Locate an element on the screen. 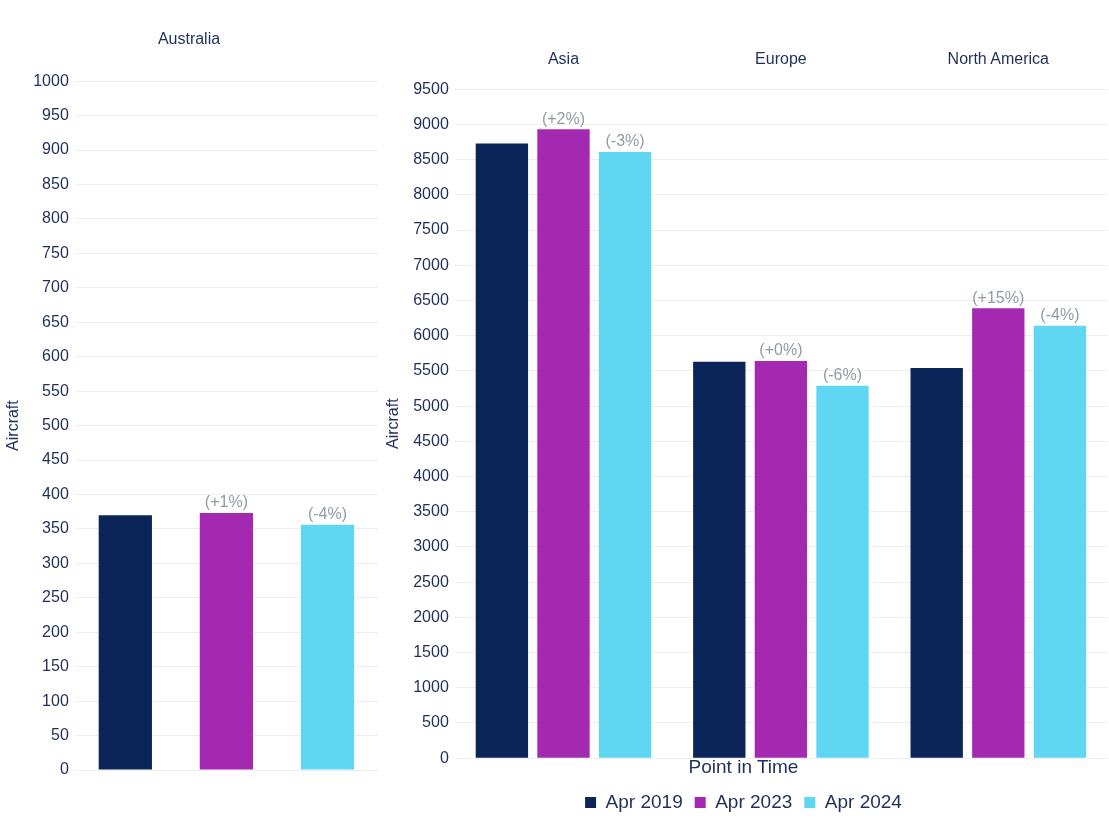 This screenshot has width=1109, height=822. y-tick-label: 350 is located at coordinates (55, 528).